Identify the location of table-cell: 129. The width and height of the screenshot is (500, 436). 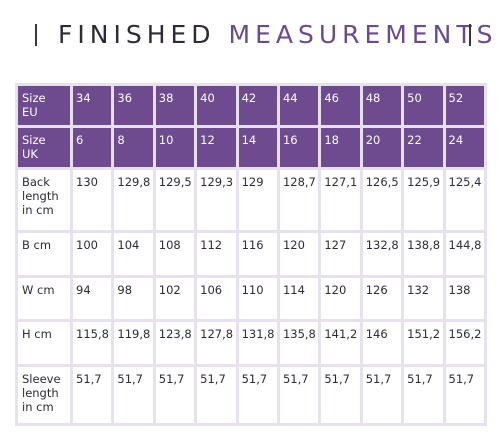
(257, 199).